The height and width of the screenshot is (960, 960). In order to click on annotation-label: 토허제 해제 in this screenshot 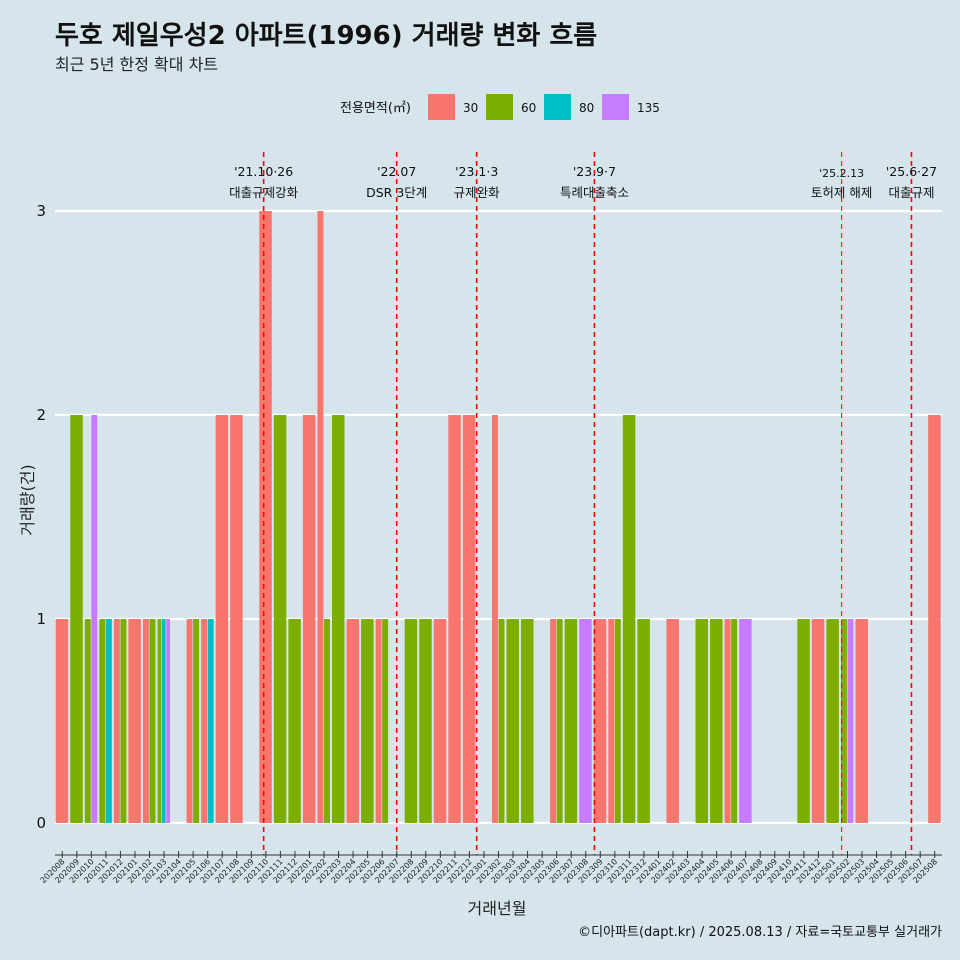, I will do `click(841, 192)`.